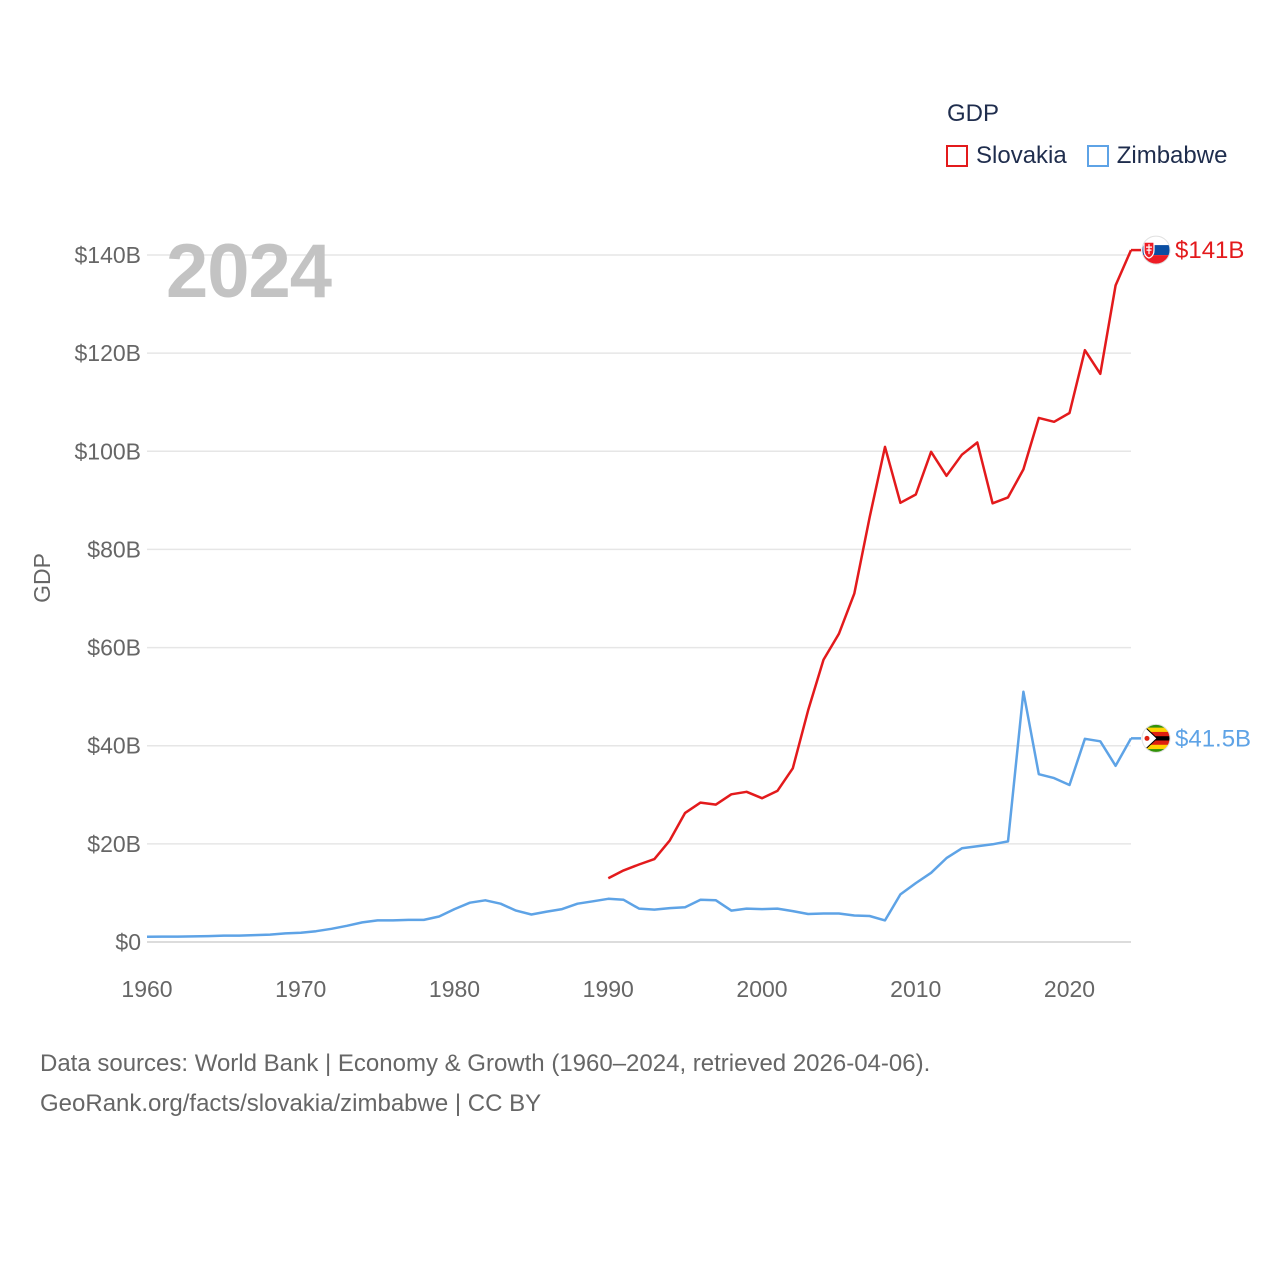 The image size is (1280, 1280). What do you see at coordinates (107, 598) in the screenshot?
I see `y-axis: $0 $20B $40B $60B $80B $100B $120B $140B` at bounding box center [107, 598].